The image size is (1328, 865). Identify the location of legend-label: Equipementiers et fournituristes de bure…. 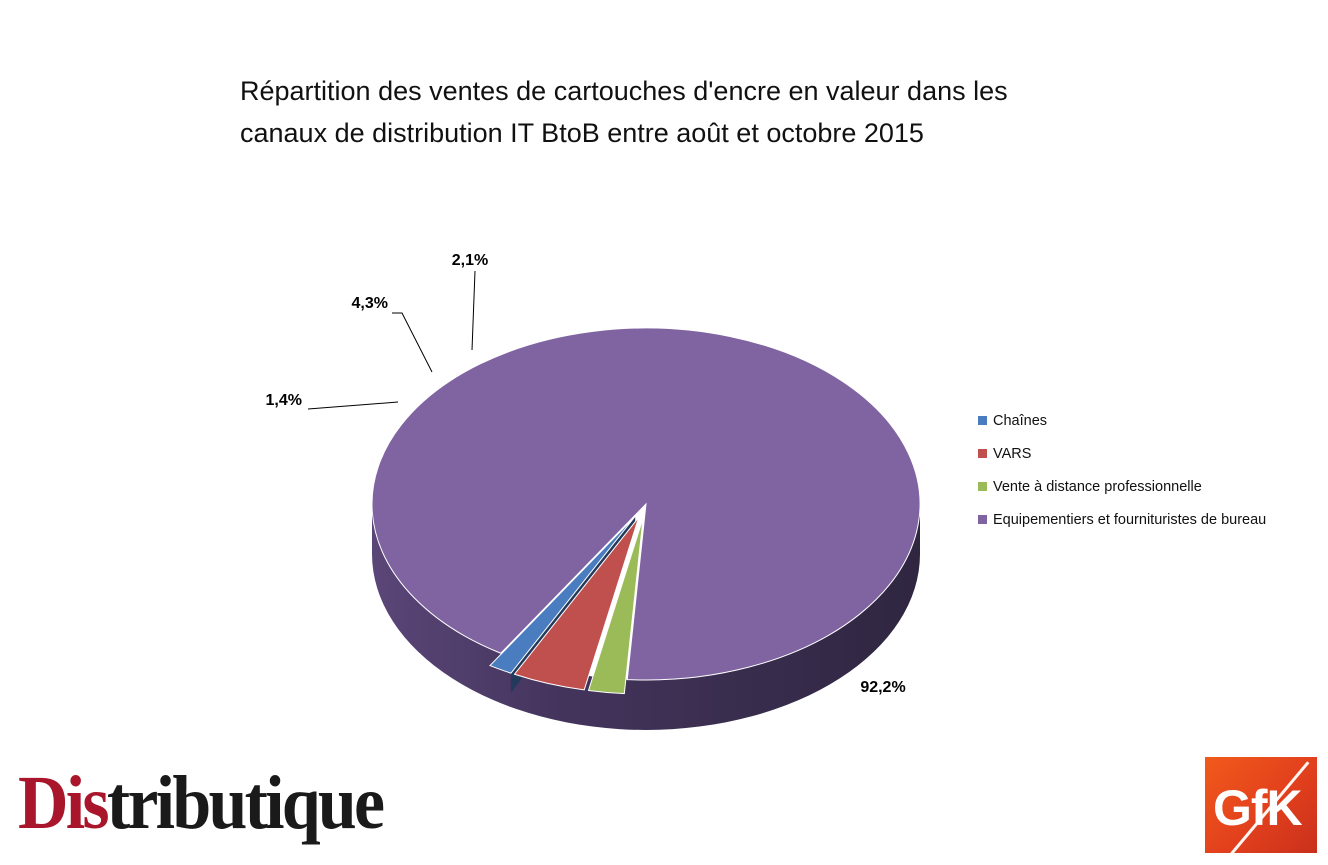
(1130, 519).